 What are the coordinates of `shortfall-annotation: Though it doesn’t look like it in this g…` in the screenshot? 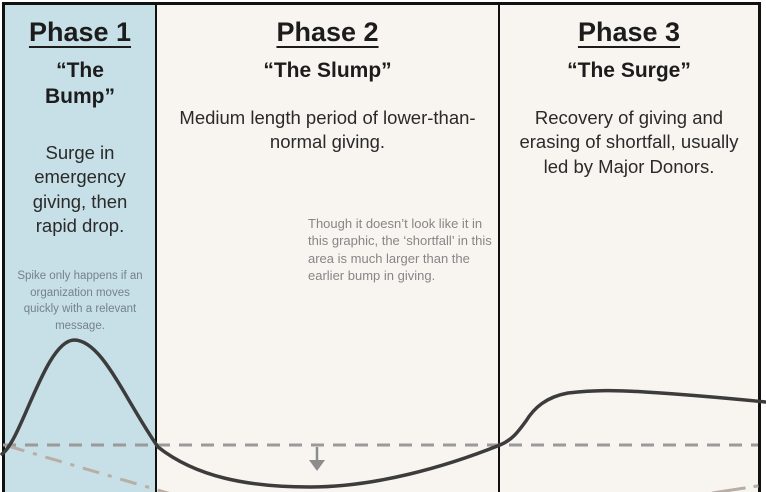 It's located at (400, 249).